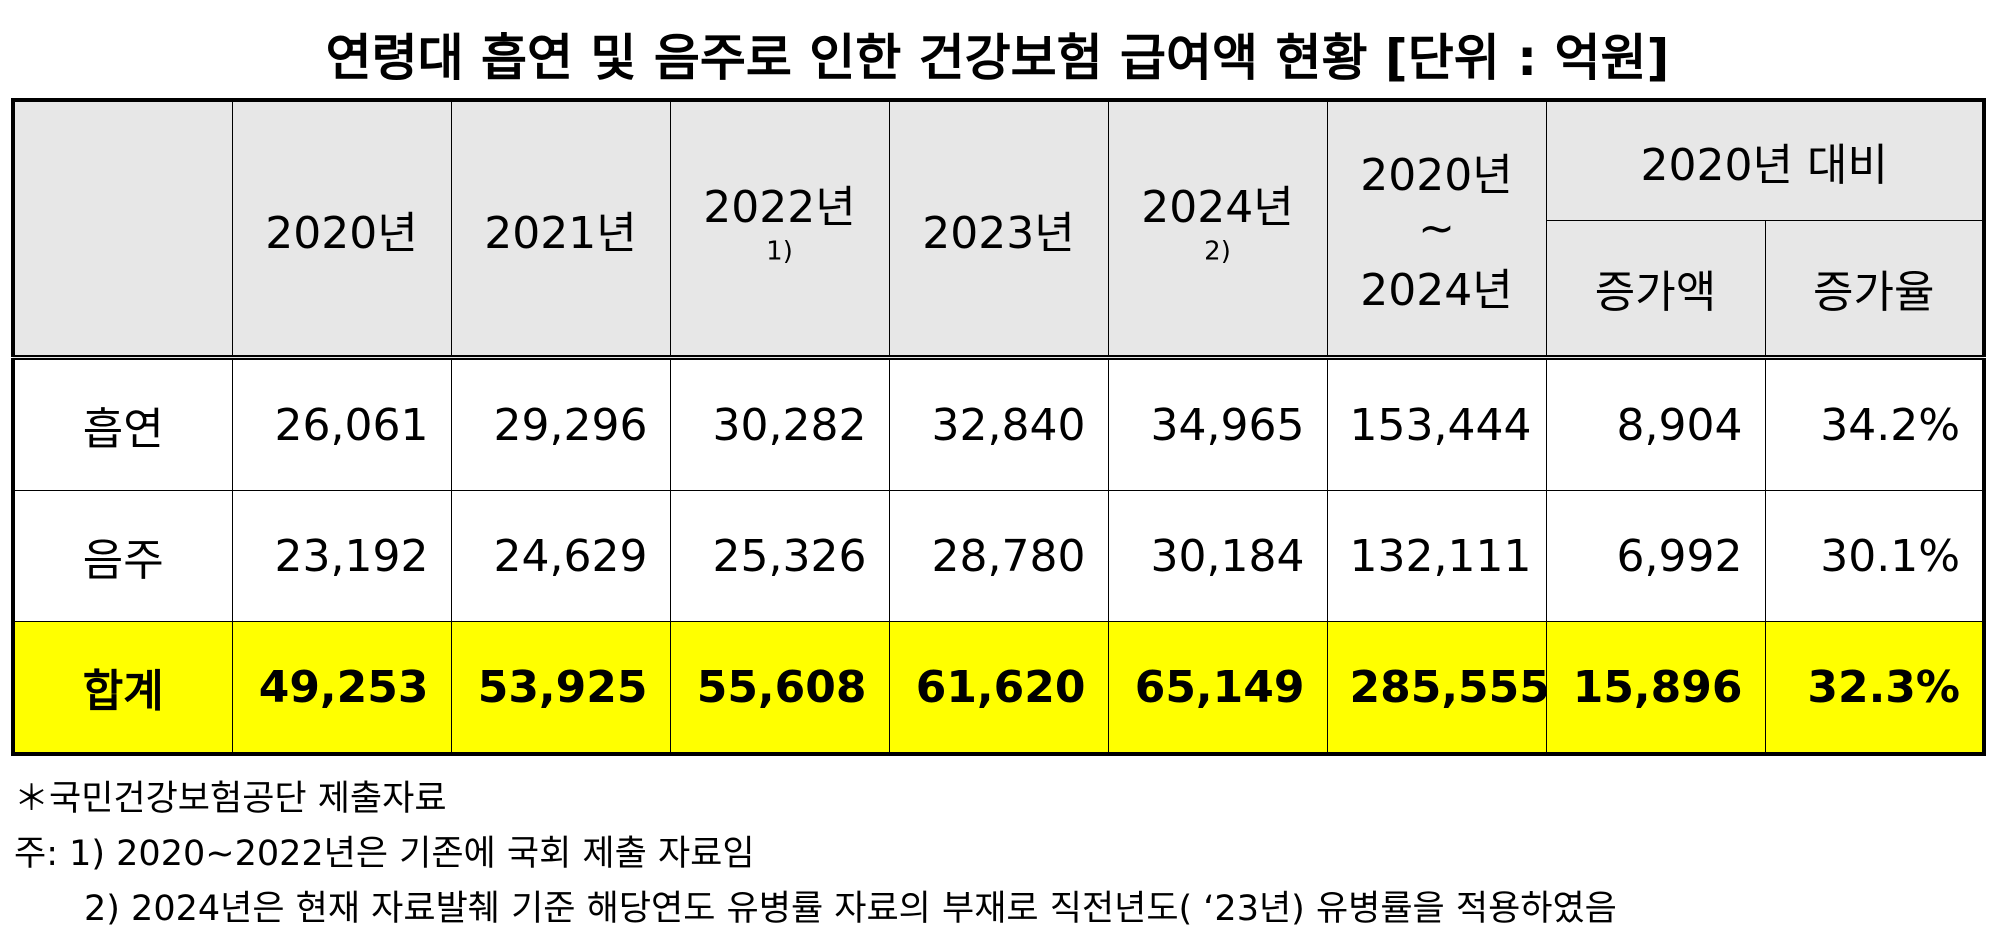  What do you see at coordinates (1874, 556) in the screenshot?
I see `cell: 30.1%` at bounding box center [1874, 556].